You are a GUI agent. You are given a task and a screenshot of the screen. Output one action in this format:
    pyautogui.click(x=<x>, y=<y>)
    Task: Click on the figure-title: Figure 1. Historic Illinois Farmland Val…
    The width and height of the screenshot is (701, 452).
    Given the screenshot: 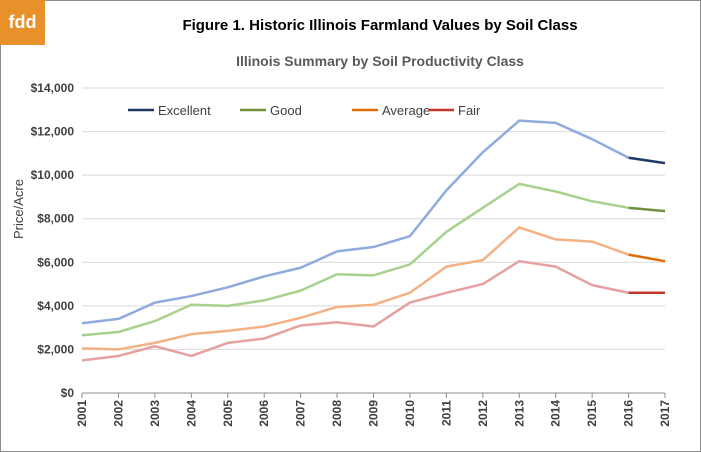 What is the action you would take?
    pyautogui.click(x=380, y=25)
    